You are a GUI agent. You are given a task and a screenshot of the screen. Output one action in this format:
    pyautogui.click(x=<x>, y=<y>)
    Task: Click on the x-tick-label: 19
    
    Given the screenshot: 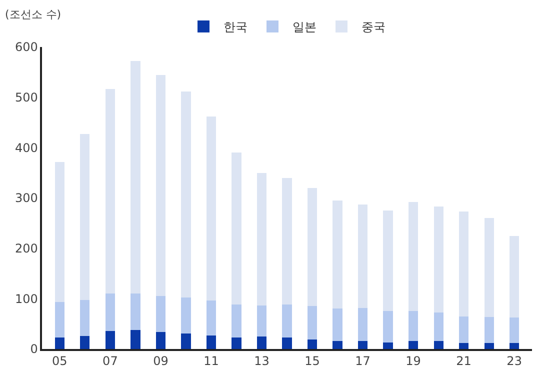 What is the action you would take?
    pyautogui.click(x=413, y=361)
    